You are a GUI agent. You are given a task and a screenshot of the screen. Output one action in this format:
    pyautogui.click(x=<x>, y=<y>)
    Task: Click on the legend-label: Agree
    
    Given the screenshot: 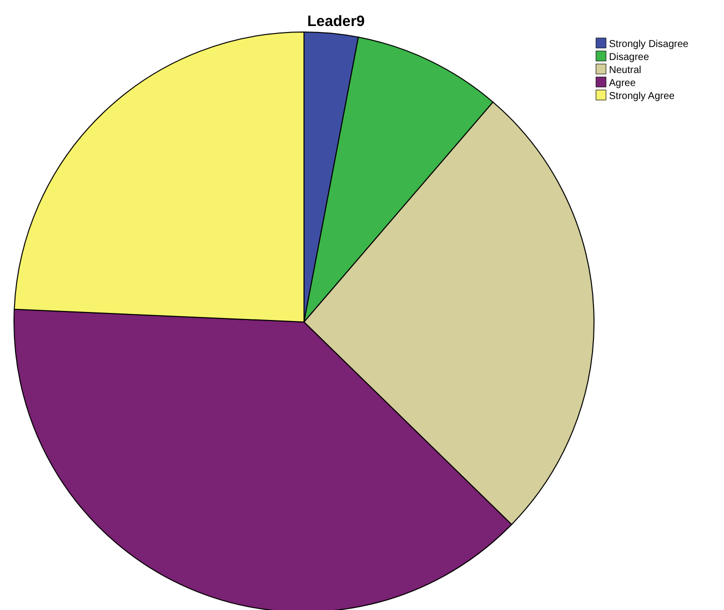 What is the action you would take?
    pyautogui.click(x=622, y=83)
    